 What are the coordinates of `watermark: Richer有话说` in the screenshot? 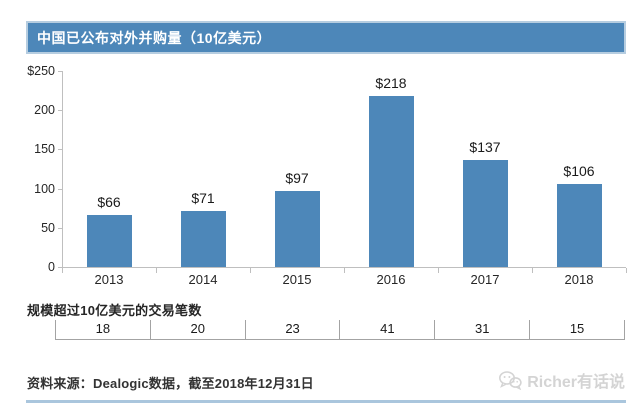 It's located at (561, 380).